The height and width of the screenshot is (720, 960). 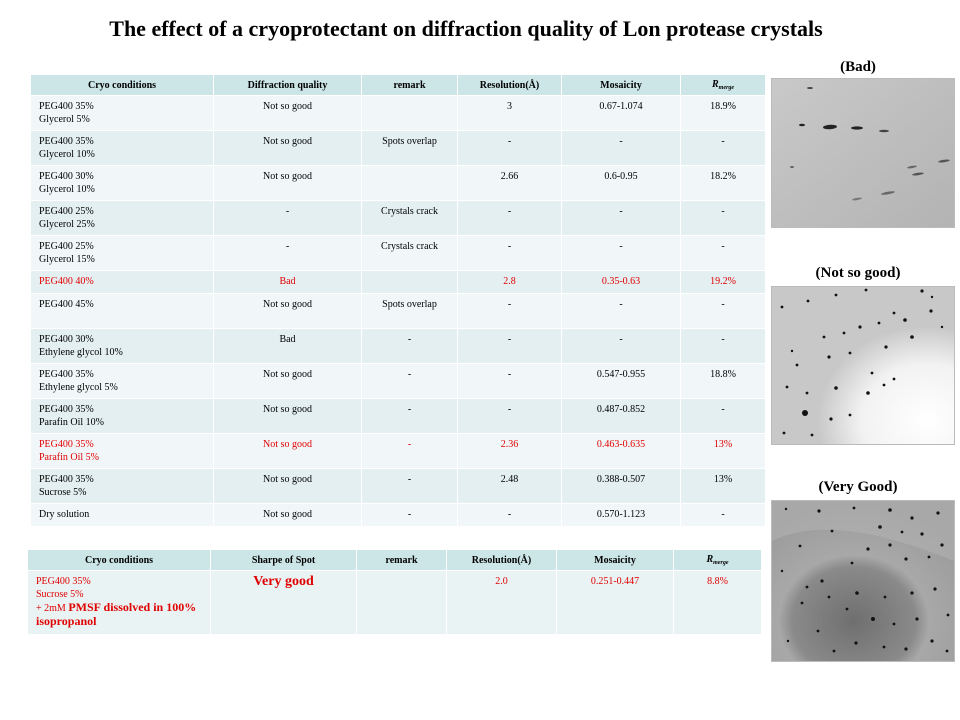 I want to click on cell-cryo-conditions: PEG400 30% Ethylene glycol 10%, so click(x=122, y=346).